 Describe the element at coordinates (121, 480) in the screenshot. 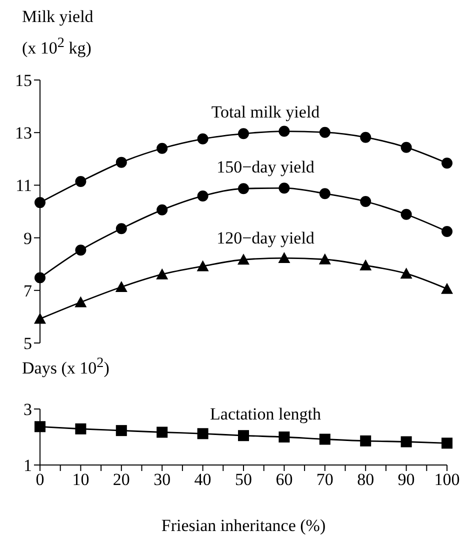

I see `x-tick-label: 20` at that location.